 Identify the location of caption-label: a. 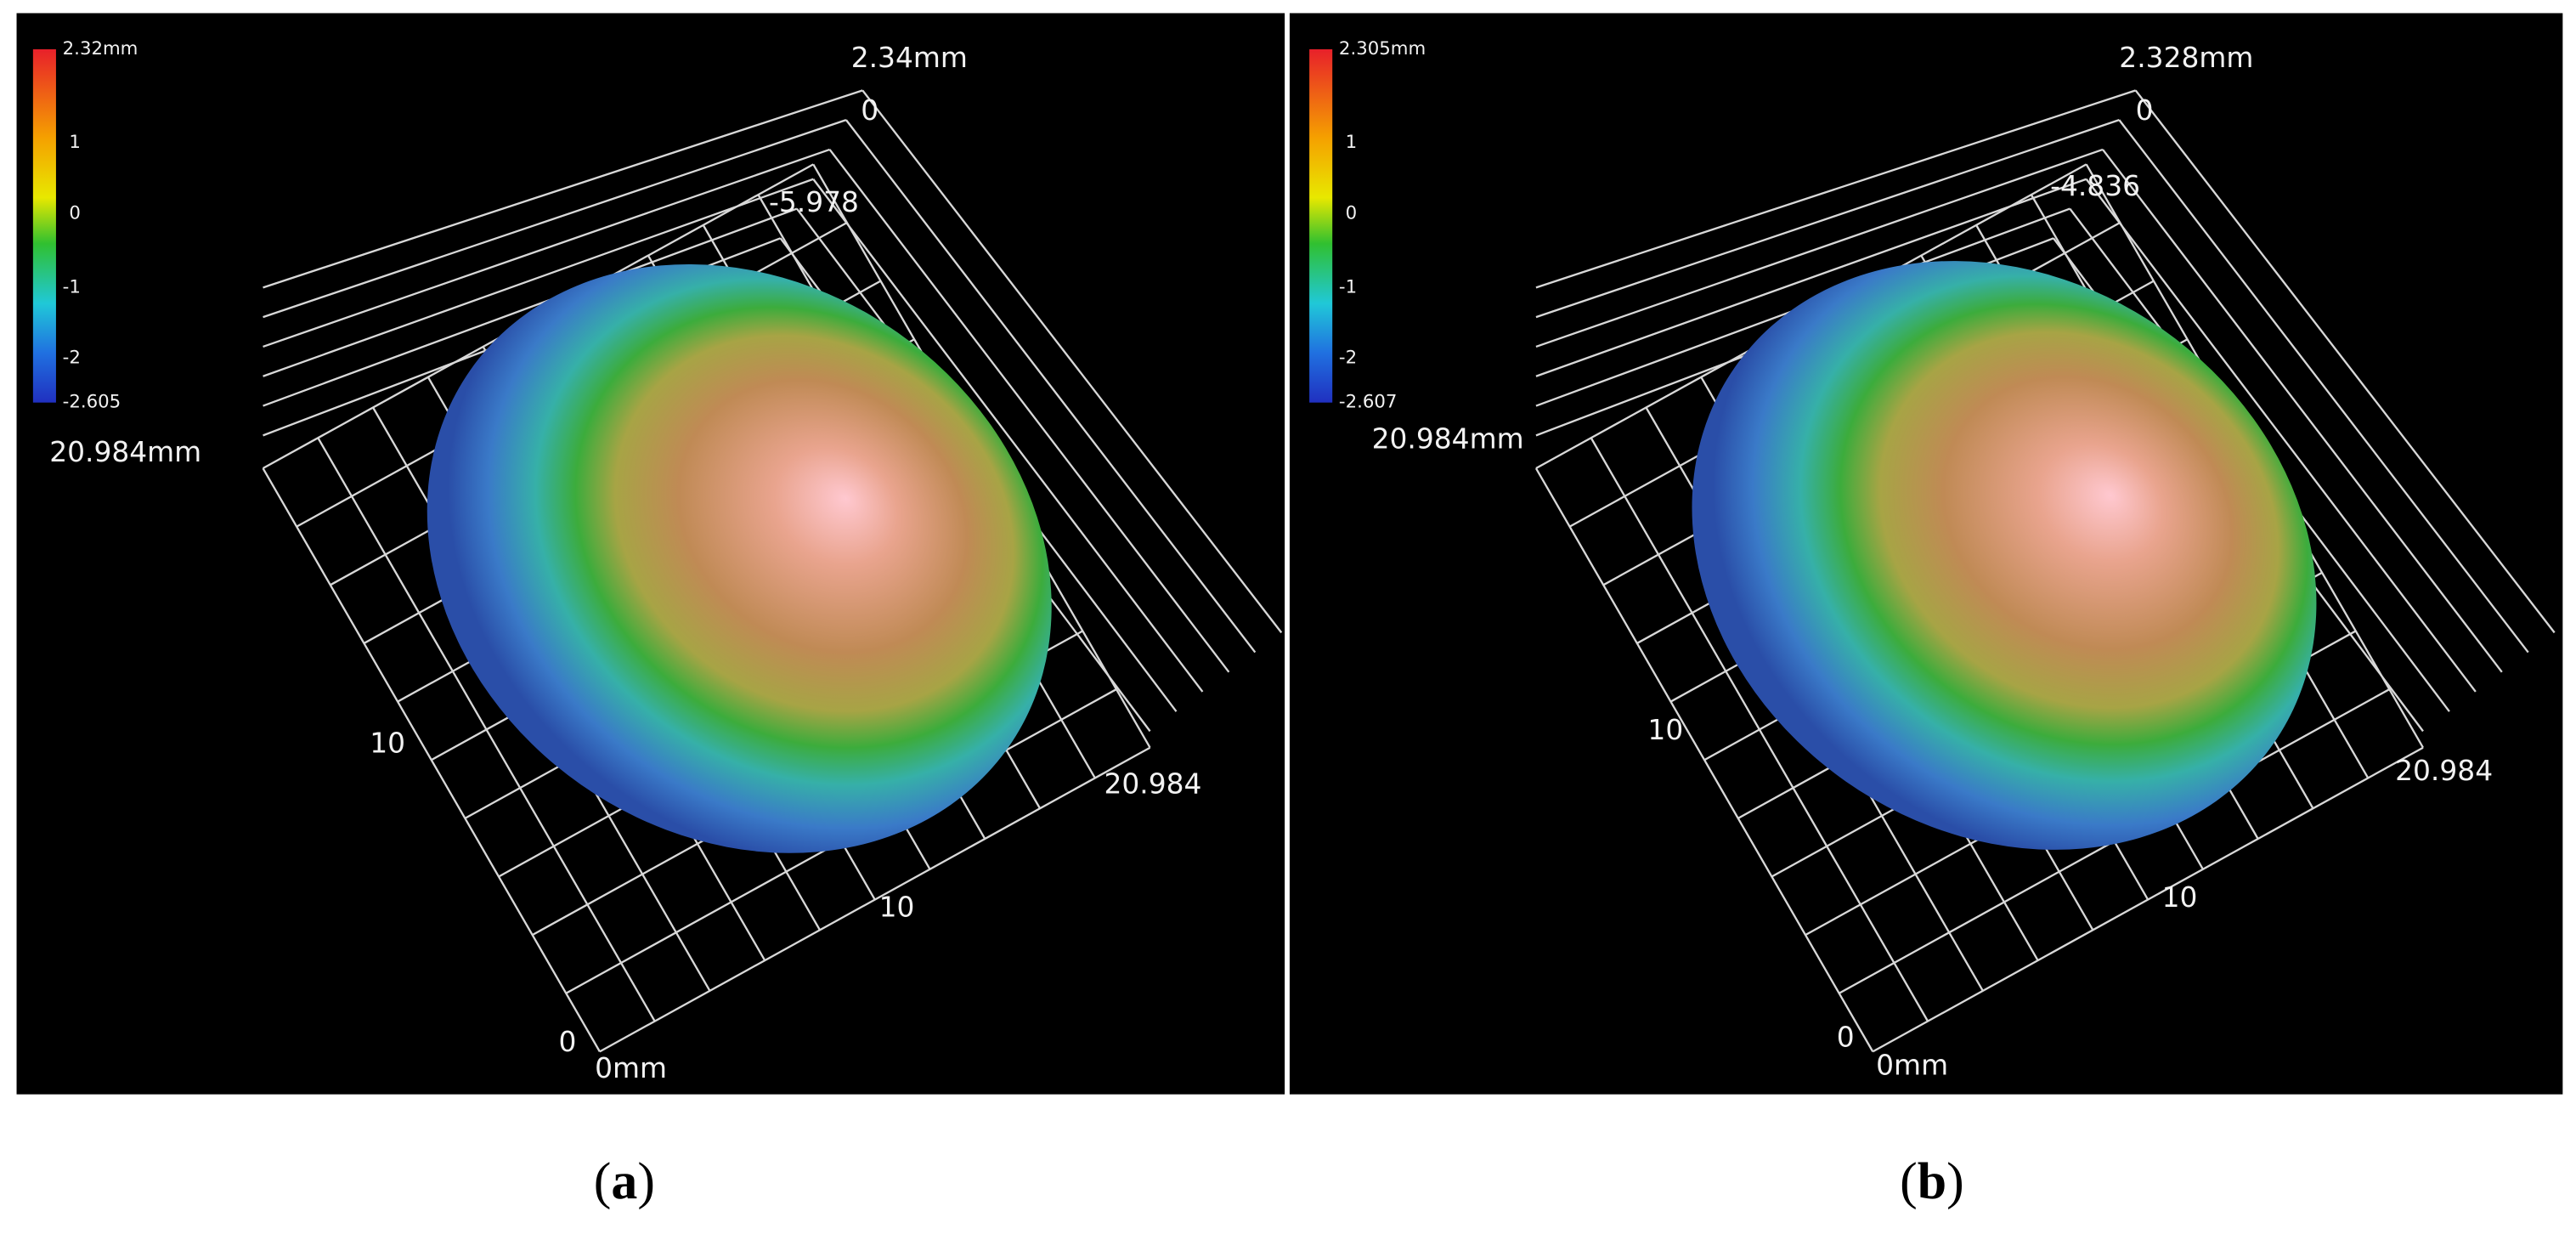
(624, 1181).